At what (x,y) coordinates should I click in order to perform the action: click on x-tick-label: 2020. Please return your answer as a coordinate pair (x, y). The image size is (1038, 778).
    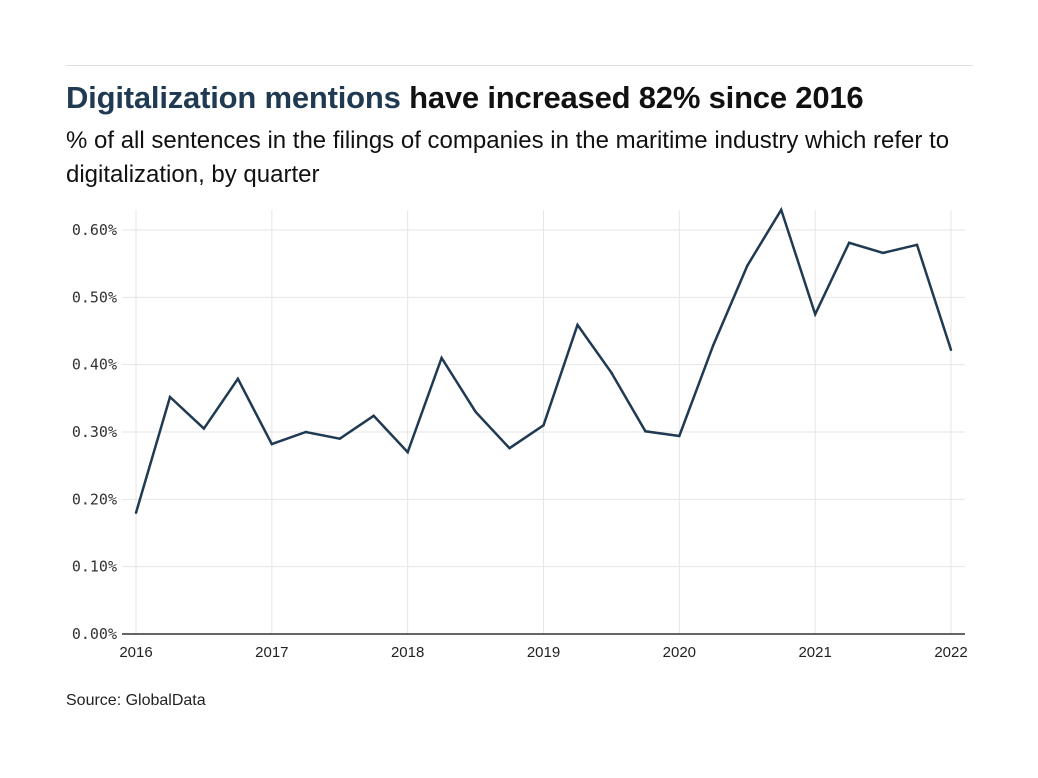
    Looking at the image, I should click on (679, 652).